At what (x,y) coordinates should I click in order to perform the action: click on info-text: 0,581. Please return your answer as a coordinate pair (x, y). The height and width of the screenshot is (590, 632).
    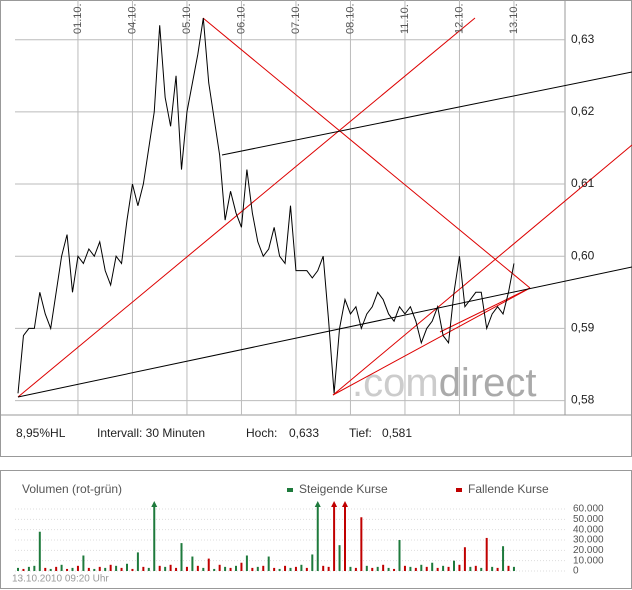
    Looking at the image, I should click on (397, 433).